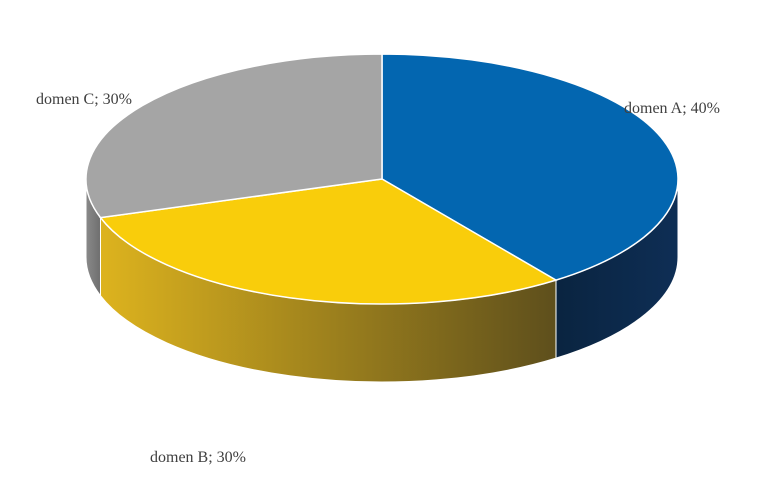 The height and width of the screenshot is (502, 762). What do you see at coordinates (198, 457) in the screenshot?
I see `label-domen-b: domen B; 30%` at bounding box center [198, 457].